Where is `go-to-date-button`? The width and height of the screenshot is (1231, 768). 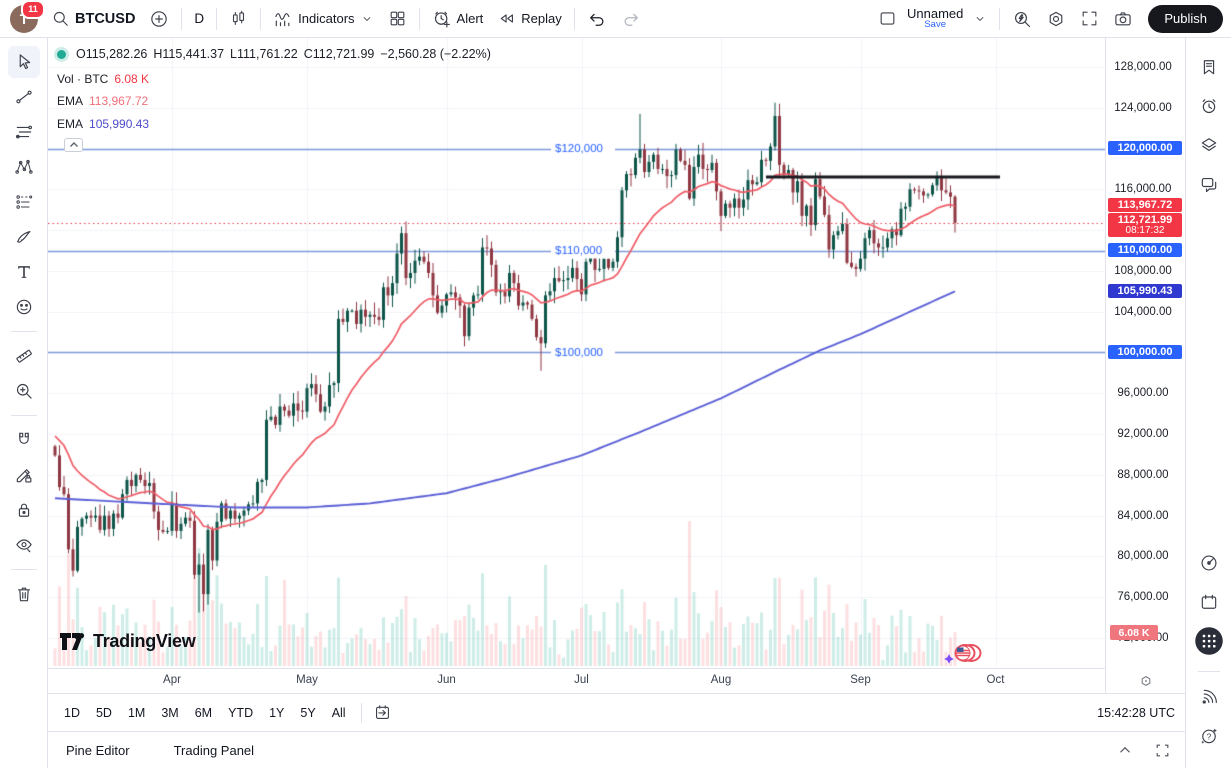
go-to-date-button is located at coordinates (382, 713).